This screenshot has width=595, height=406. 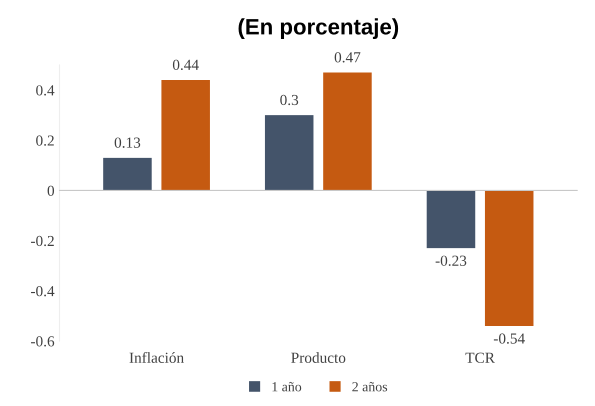 I want to click on legend-label: 2 años, so click(x=370, y=387).